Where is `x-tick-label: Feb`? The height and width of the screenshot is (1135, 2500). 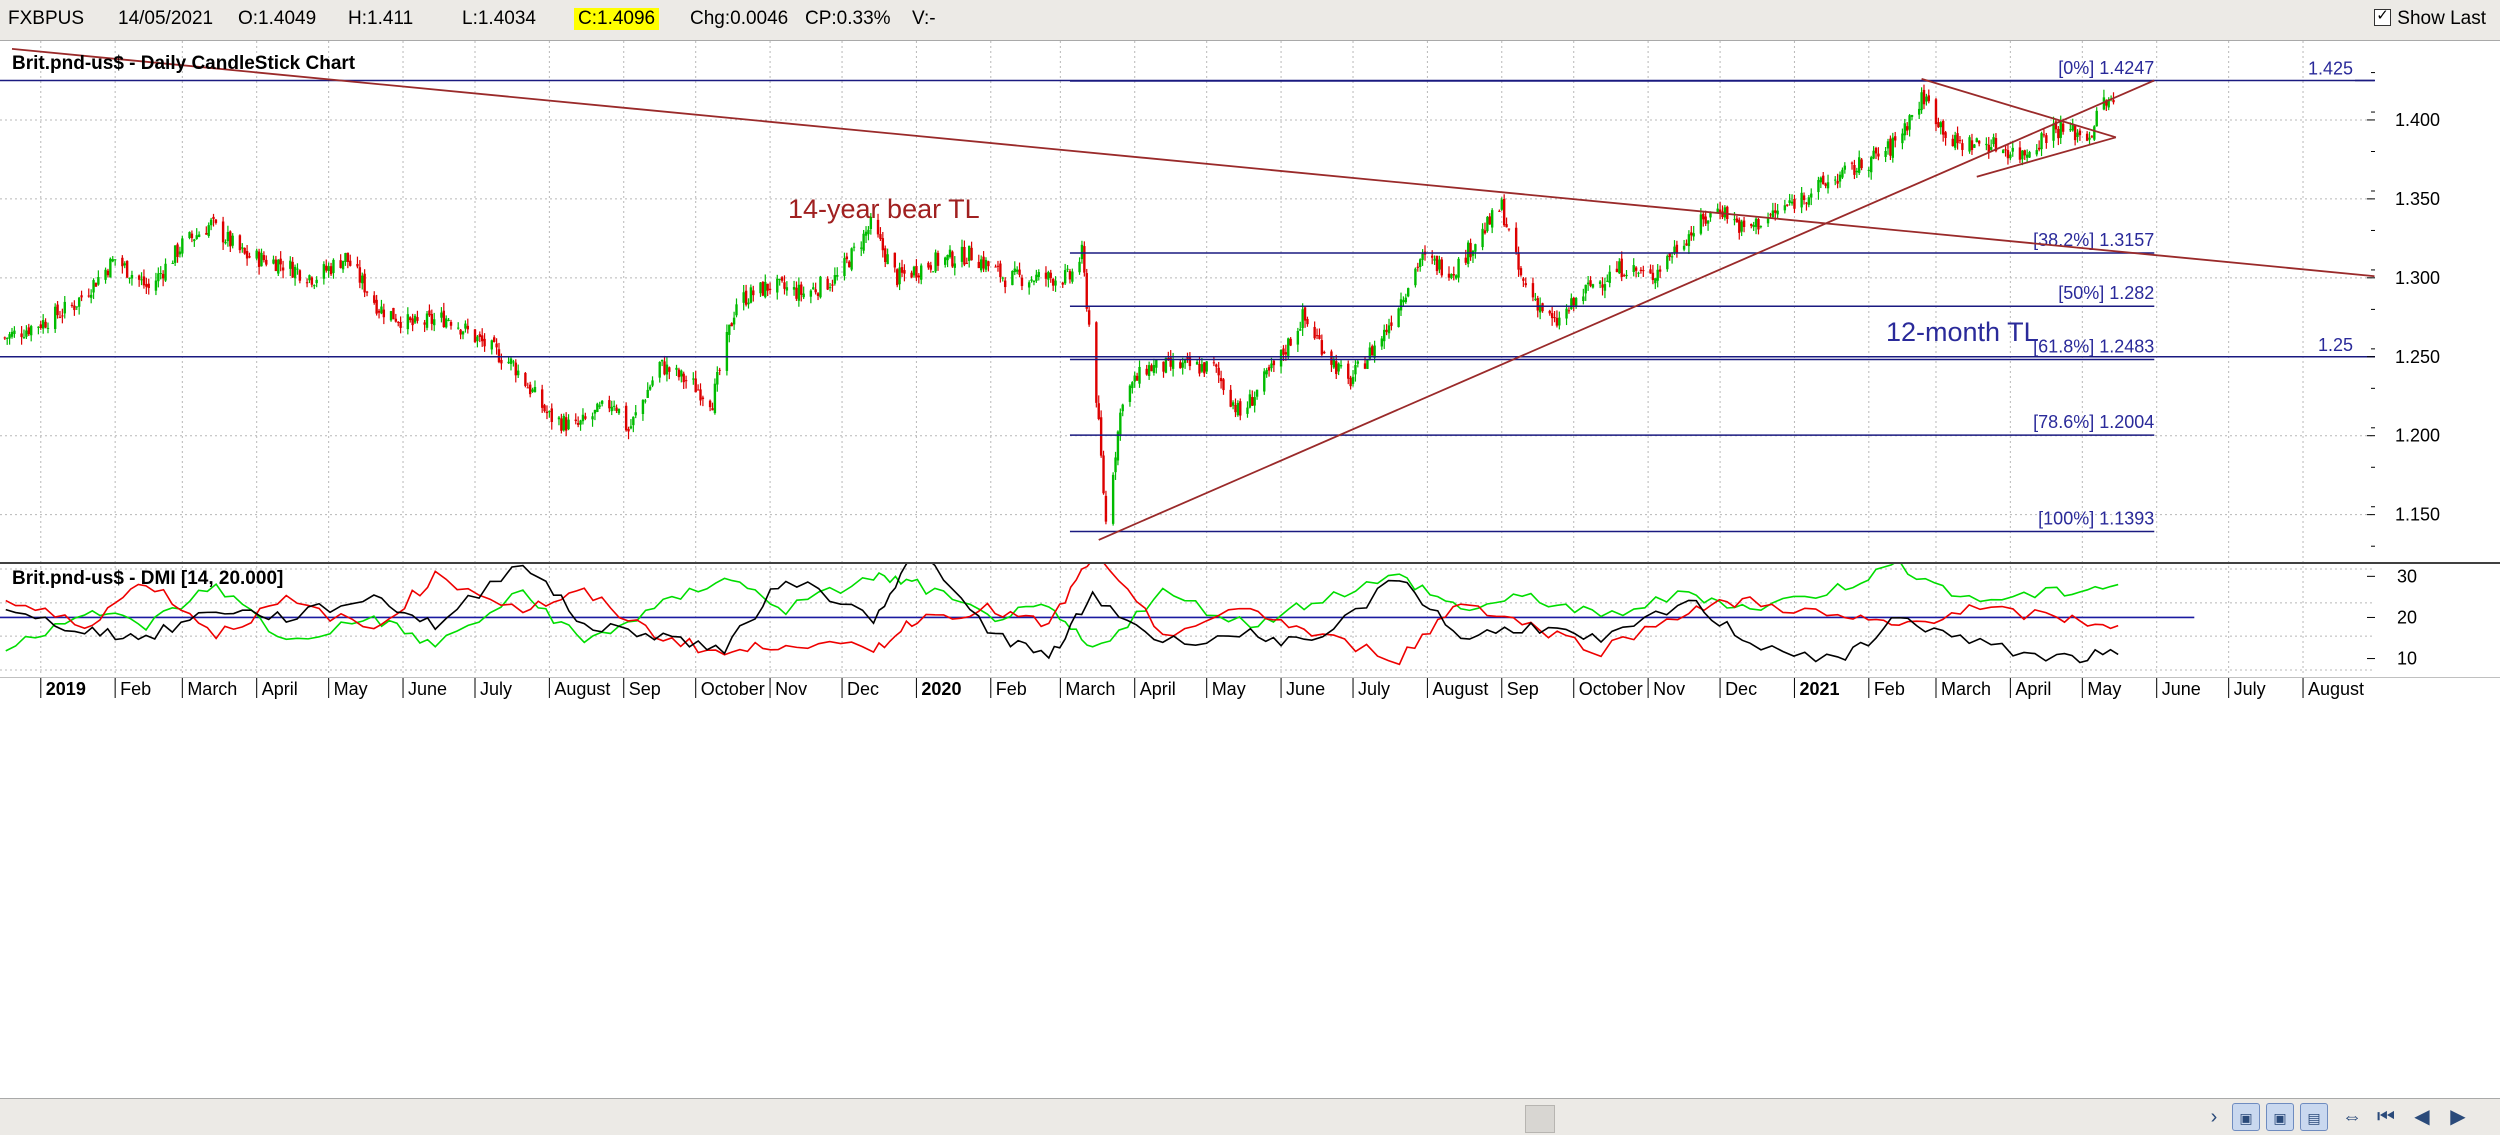
x-tick-label: Feb is located at coordinates (135, 689).